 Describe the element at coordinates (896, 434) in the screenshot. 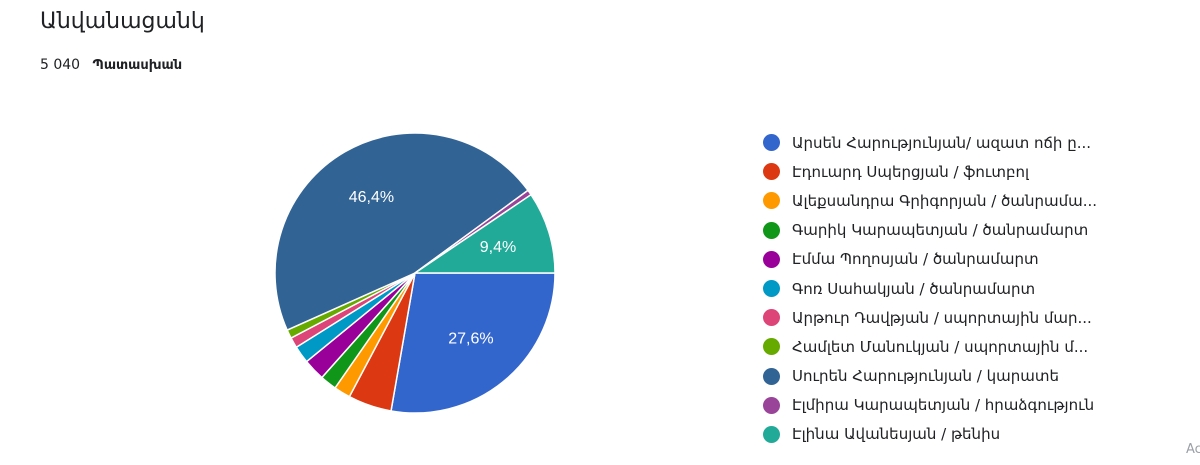

I see `legend-label: Էլինա Ավանեսյան / թենիս` at that location.